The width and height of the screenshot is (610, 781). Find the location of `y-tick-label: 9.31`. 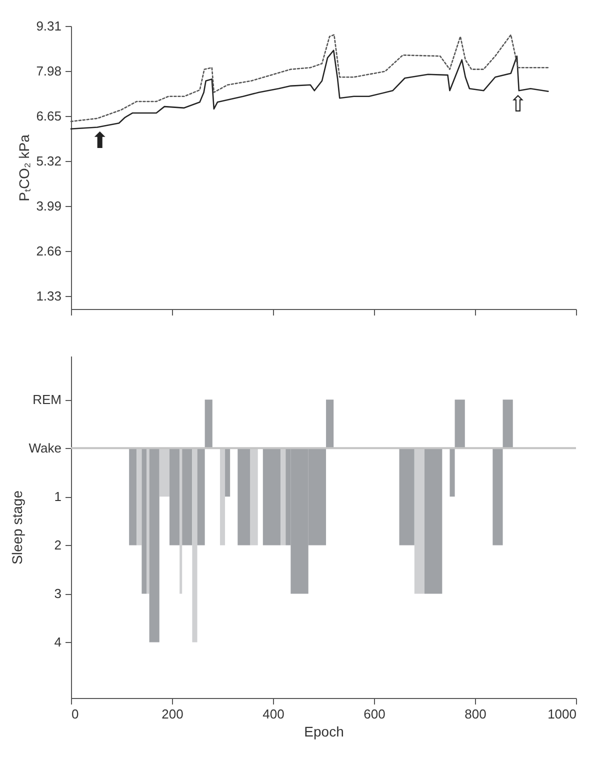

y-tick-label: 9.31 is located at coordinates (49, 26).